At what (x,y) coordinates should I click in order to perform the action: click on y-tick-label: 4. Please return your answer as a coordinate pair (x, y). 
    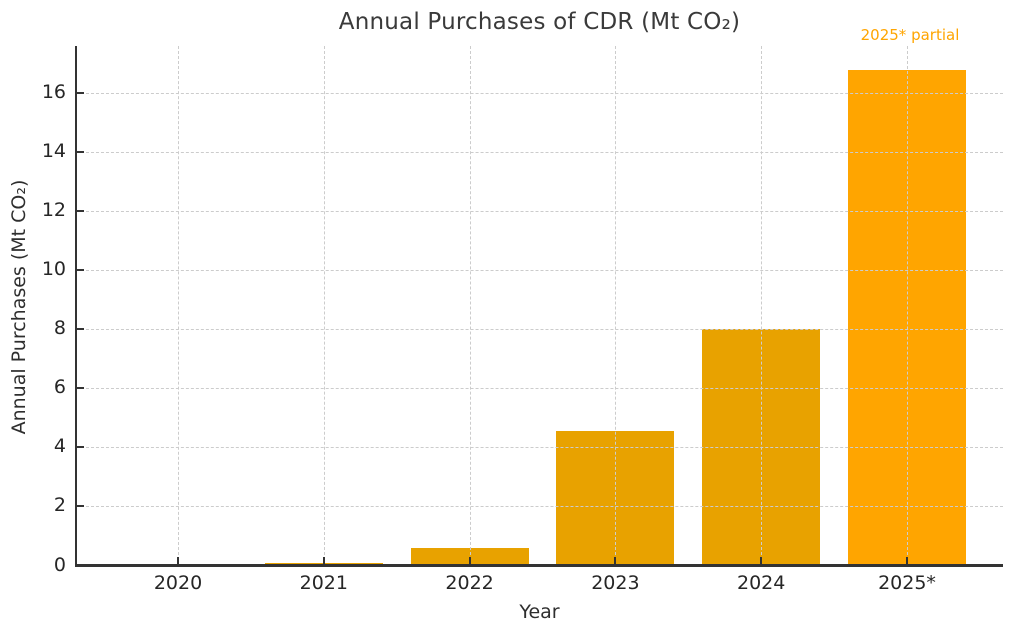
    Looking at the image, I should click on (59, 446).